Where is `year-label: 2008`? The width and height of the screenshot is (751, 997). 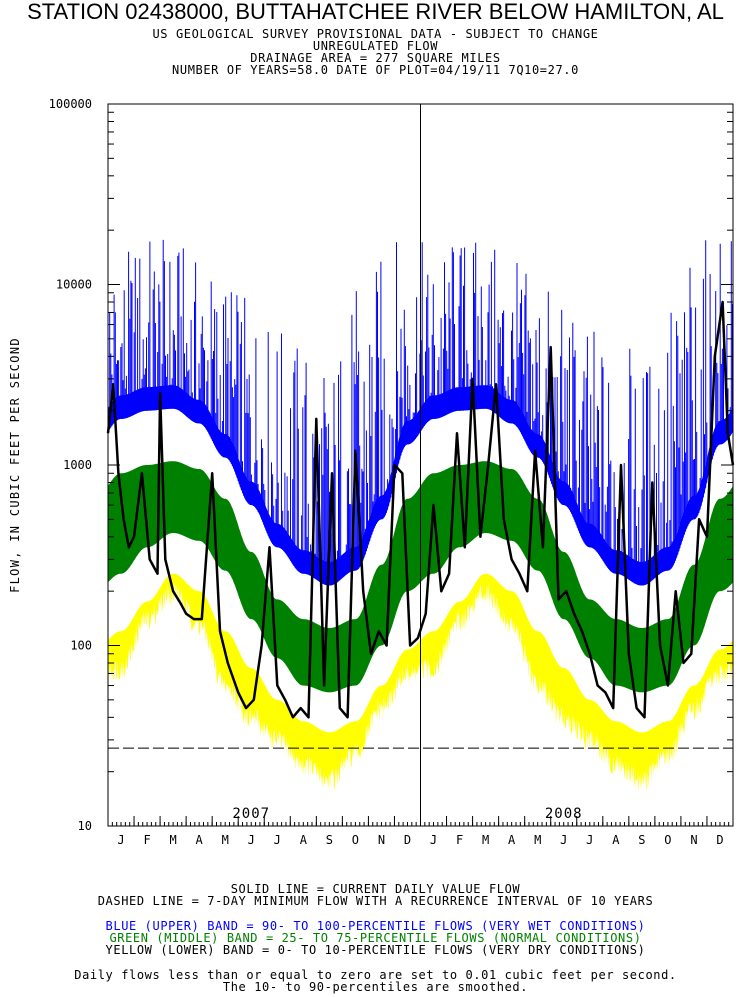 year-label: 2008 is located at coordinates (564, 814).